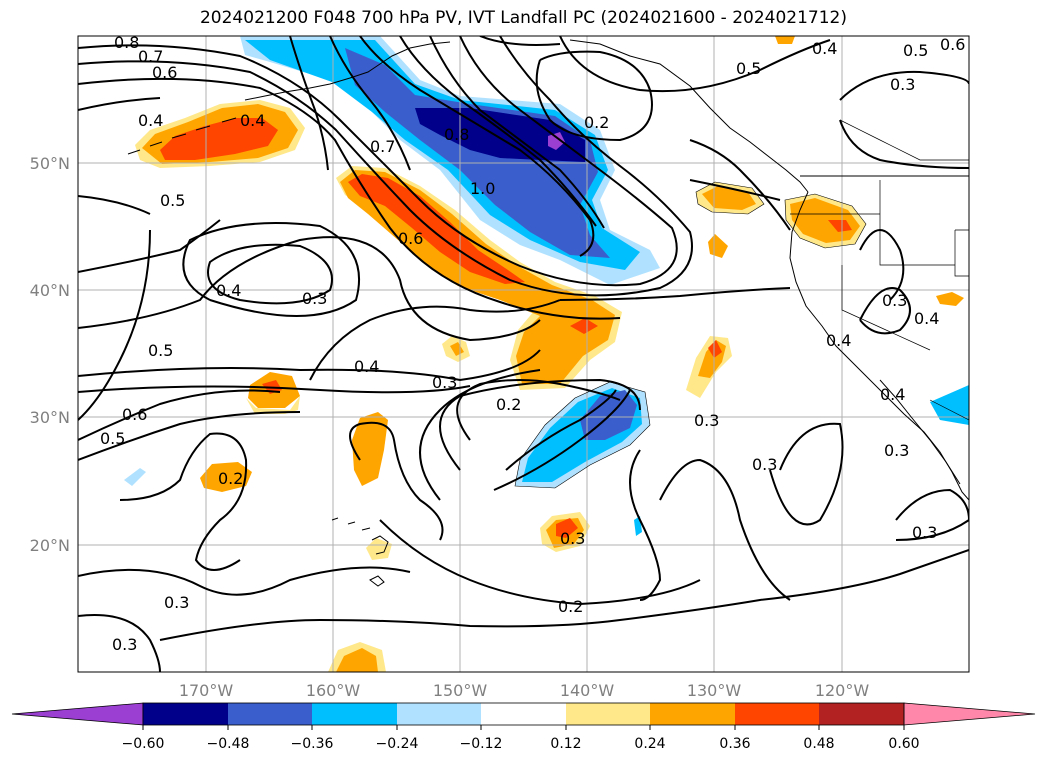 The image size is (1047, 765). I want to click on lat-axis: 50°N 40°N 30°N 20°N, so click(50, 354).